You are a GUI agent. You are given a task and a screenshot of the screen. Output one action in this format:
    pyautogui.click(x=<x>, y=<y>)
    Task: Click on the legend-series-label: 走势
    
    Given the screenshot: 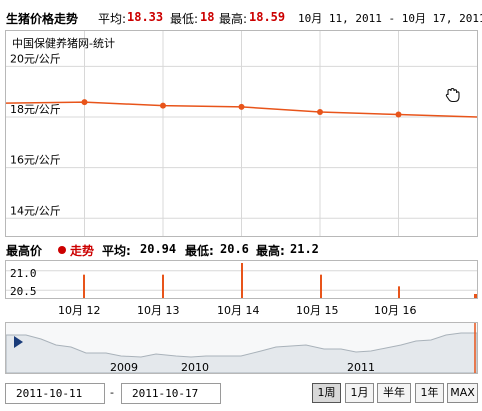 What is the action you would take?
    pyautogui.click(x=82, y=251)
    